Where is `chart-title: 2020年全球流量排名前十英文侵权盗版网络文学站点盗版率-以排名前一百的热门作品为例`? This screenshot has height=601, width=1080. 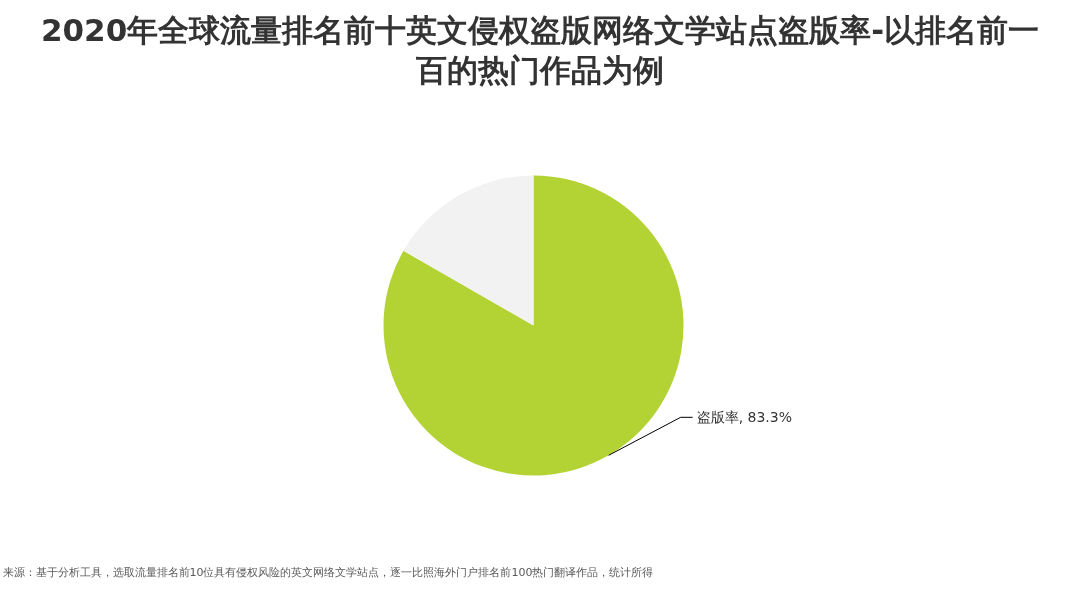 chart-title: 2020年全球流量排名前十英文侵权盗版网络文学站点盗版率-以排名前一百的热门作品为例 is located at coordinates (540, 51).